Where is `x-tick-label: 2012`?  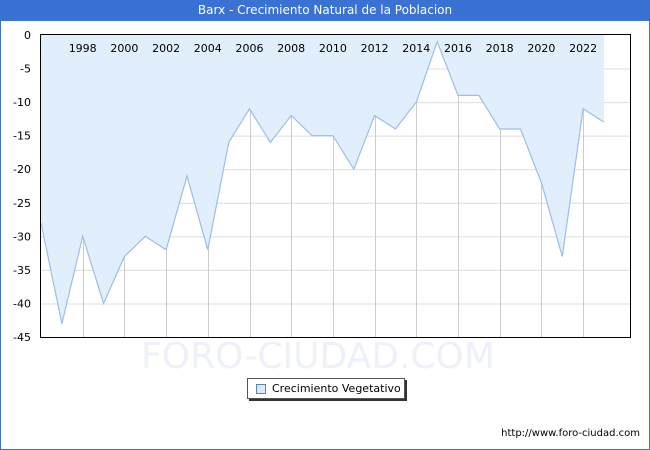
x-tick-label: 2012 is located at coordinates (375, 48).